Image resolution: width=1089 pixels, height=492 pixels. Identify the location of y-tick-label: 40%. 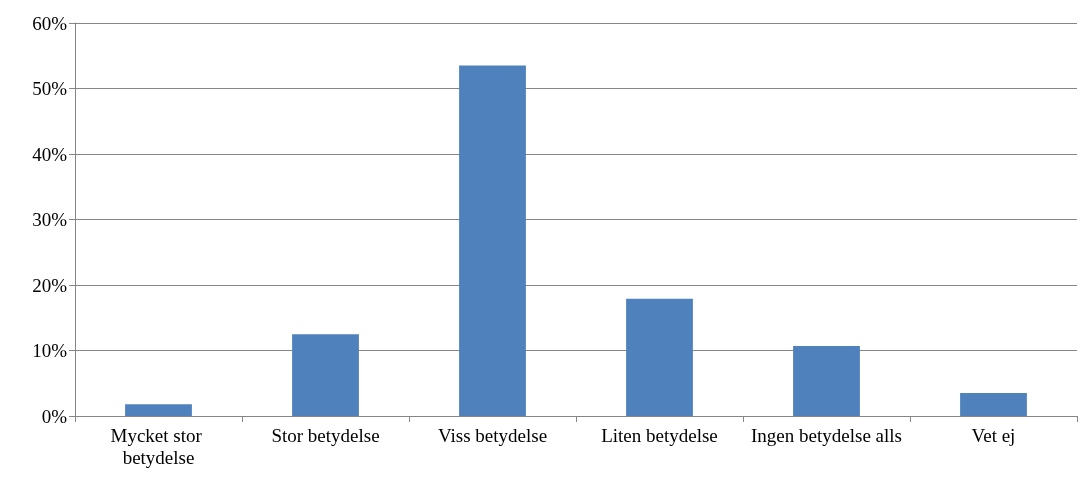
(50, 154).